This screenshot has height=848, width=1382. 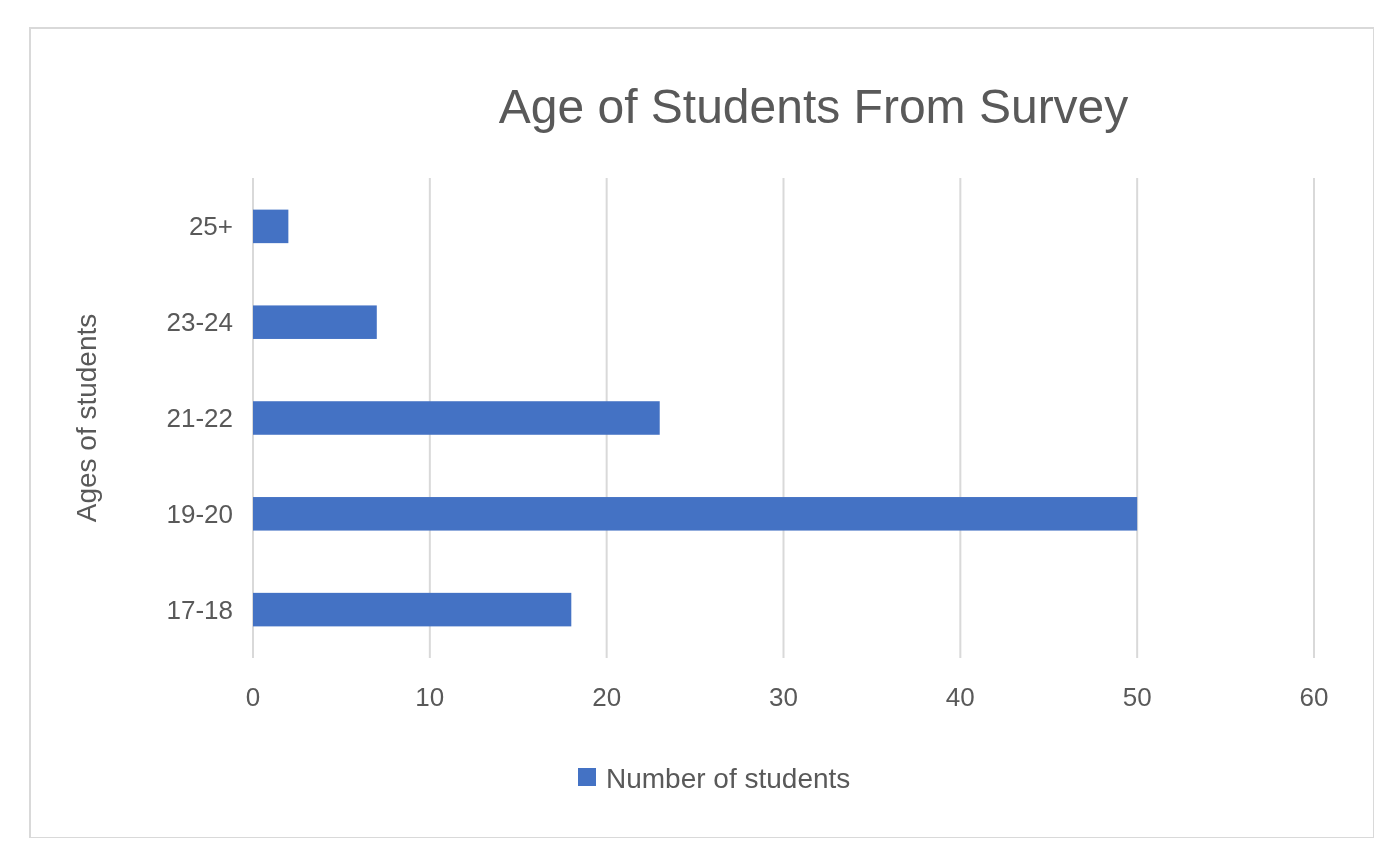 What do you see at coordinates (210, 226) in the screenshot?
I see `y-tick-label: 25+` at bounding box center [210, 226].